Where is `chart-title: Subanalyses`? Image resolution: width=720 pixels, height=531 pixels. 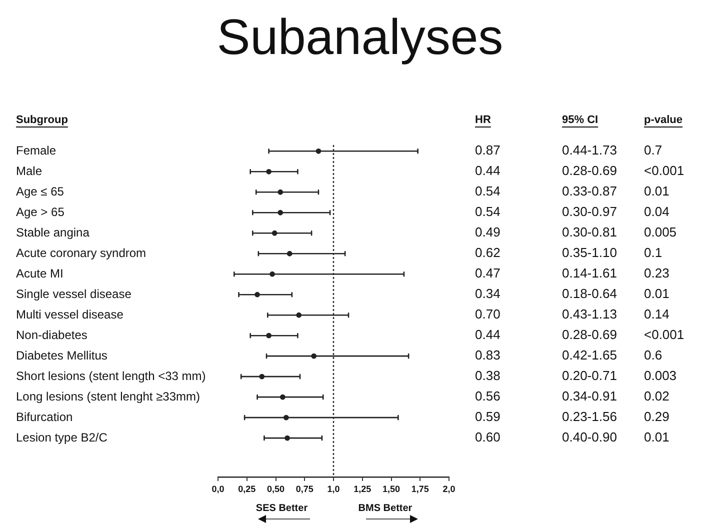
chart-title: Subanalyses is located at coordinates (360, 37).